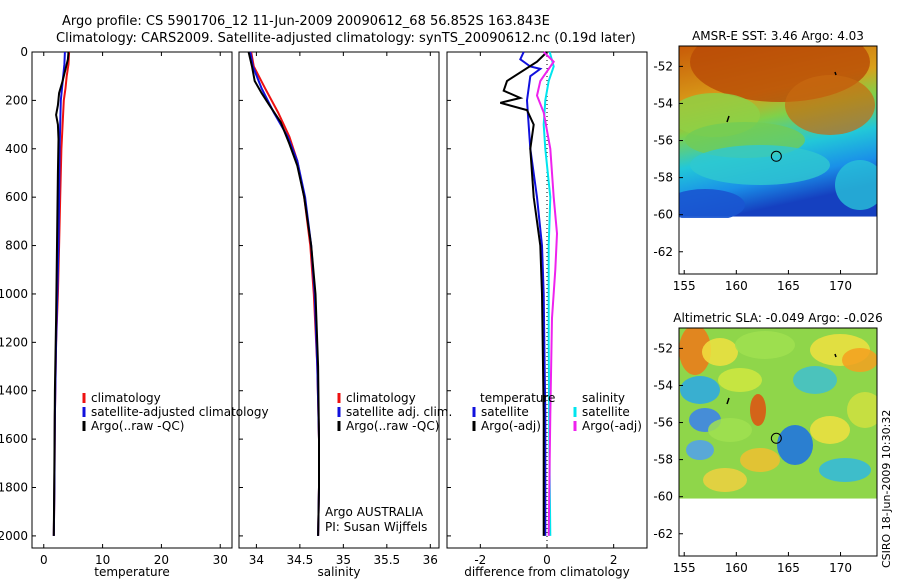  What do you see at coordinates (663, 178) in the screenshot?
I see `sst_map-ytick-label: -58` at bounding box center [663, 178].